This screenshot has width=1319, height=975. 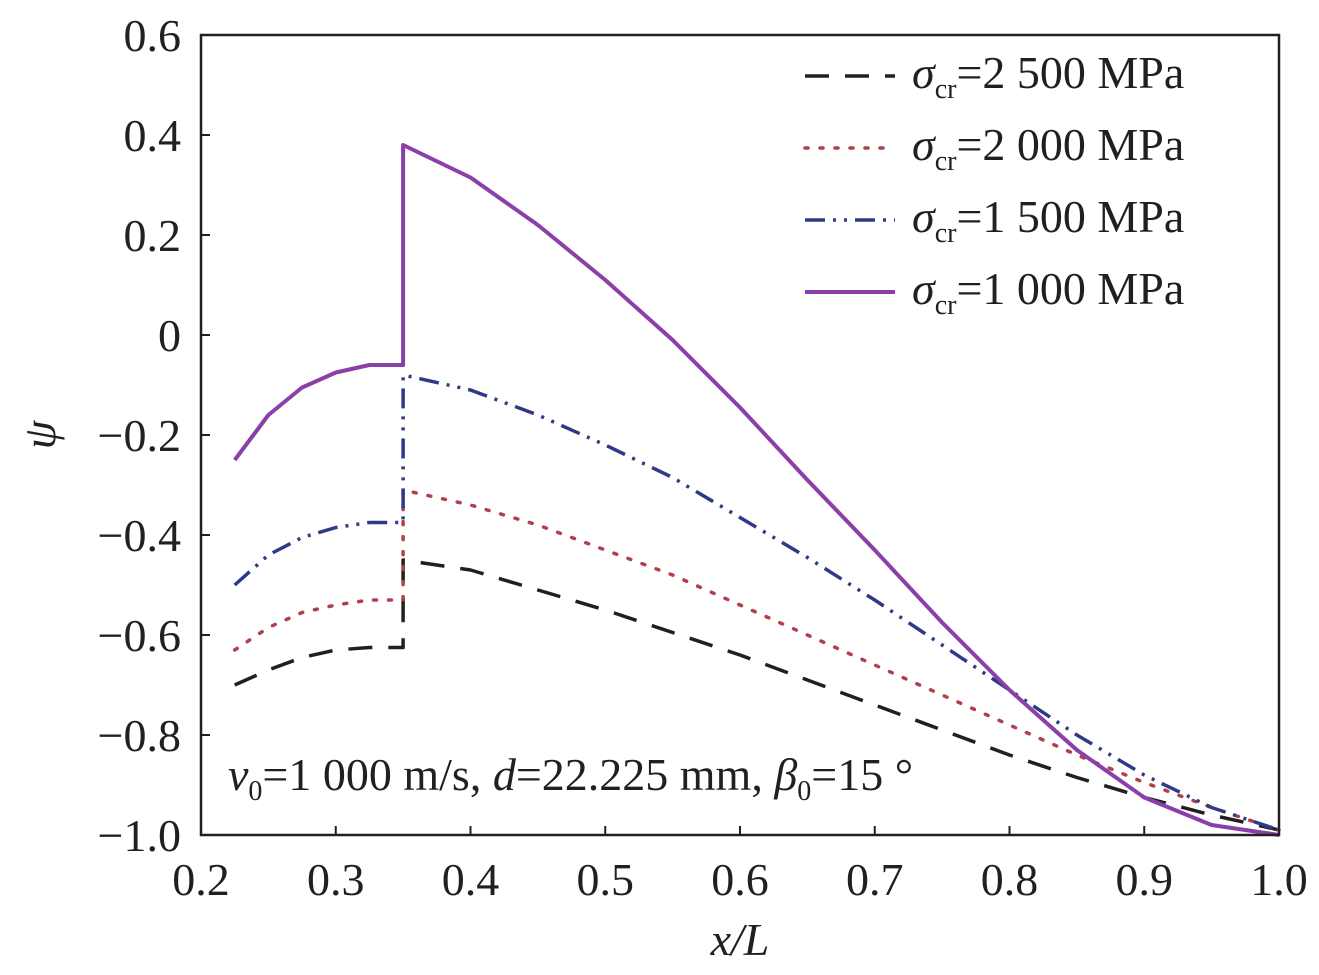 What do you see at coordinates (169, 335) in the screenshot?
I see `y-tick-label: 0` at bounding box center [169, 335].